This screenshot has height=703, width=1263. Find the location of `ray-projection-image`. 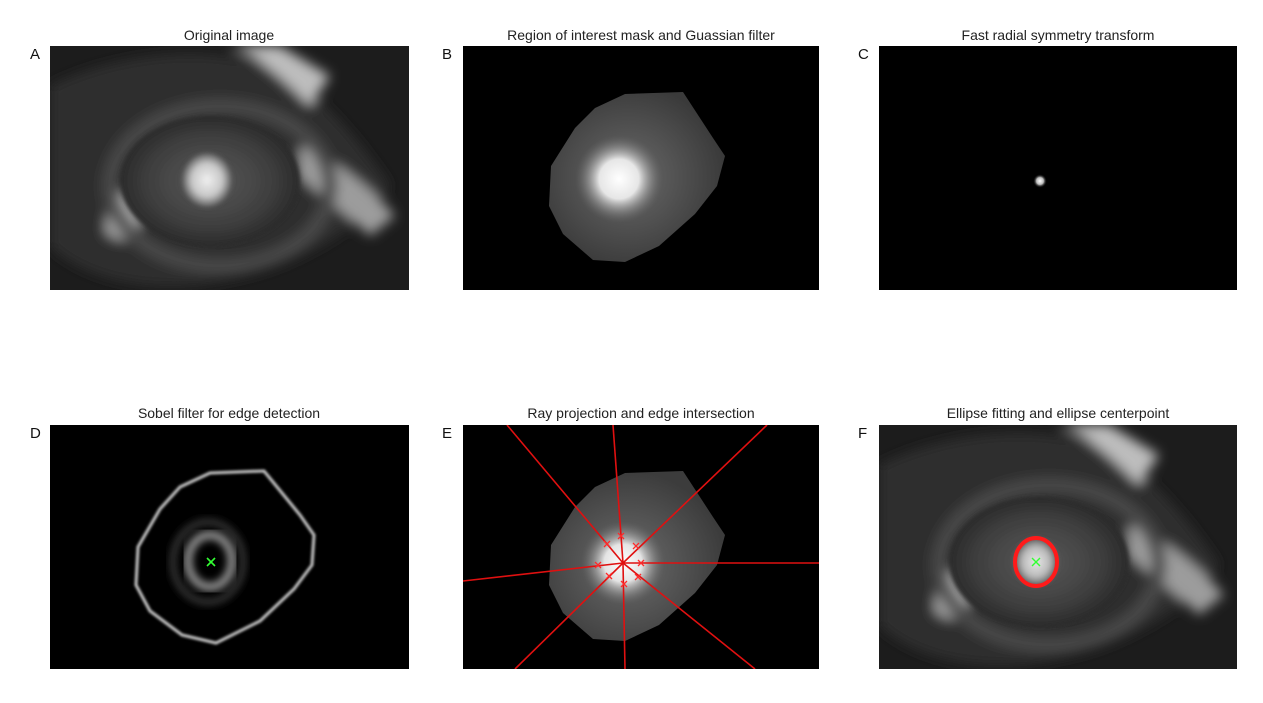

ray-projection-image is located at coordinates (641, 547).